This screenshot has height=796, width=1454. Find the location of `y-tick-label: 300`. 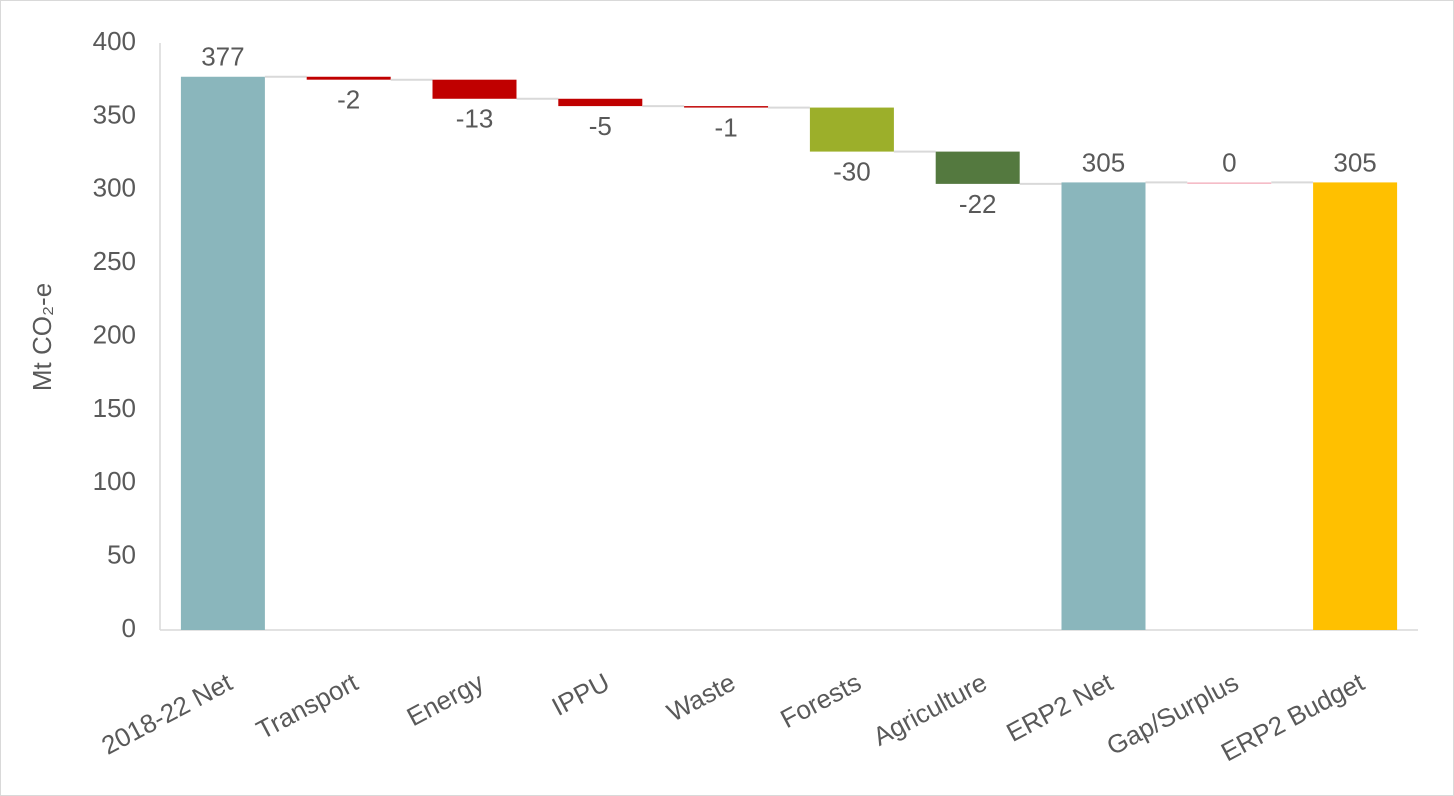

y-tick-label: 300 is located at coordinates (114, 188).